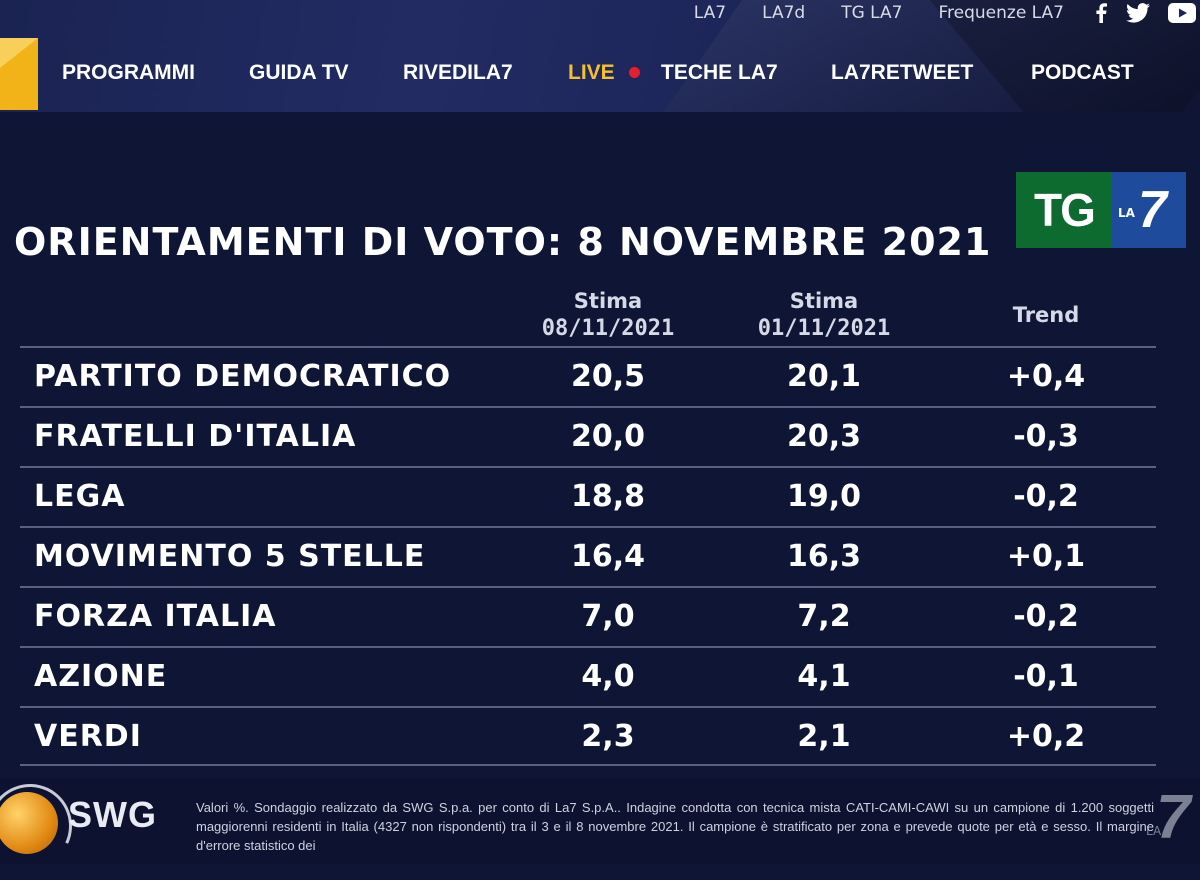  What do you see at coordinates (1046, 736) in the screenshot?
I see `trend-value: +0,2` at bounding box center [1046, 736].